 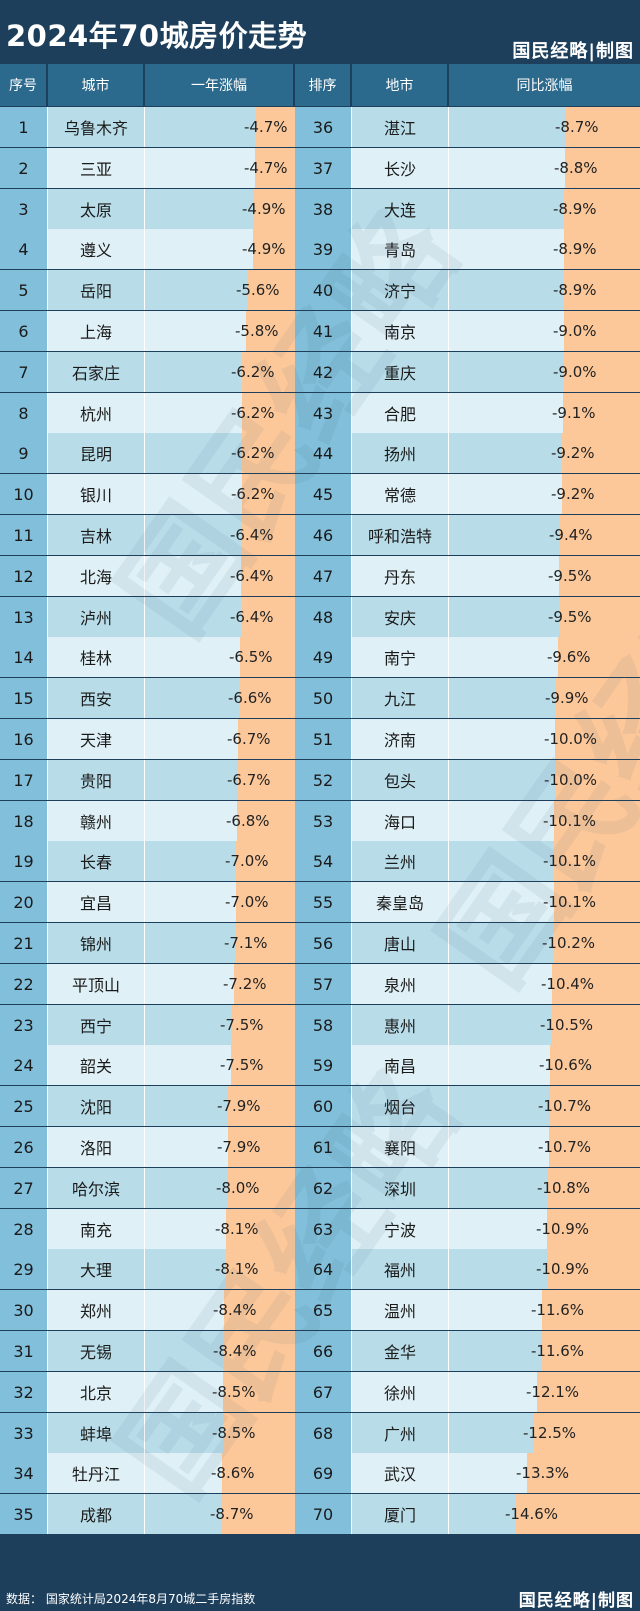 I want to click on change-cell: -4.7%, so click(x=220, y=127).